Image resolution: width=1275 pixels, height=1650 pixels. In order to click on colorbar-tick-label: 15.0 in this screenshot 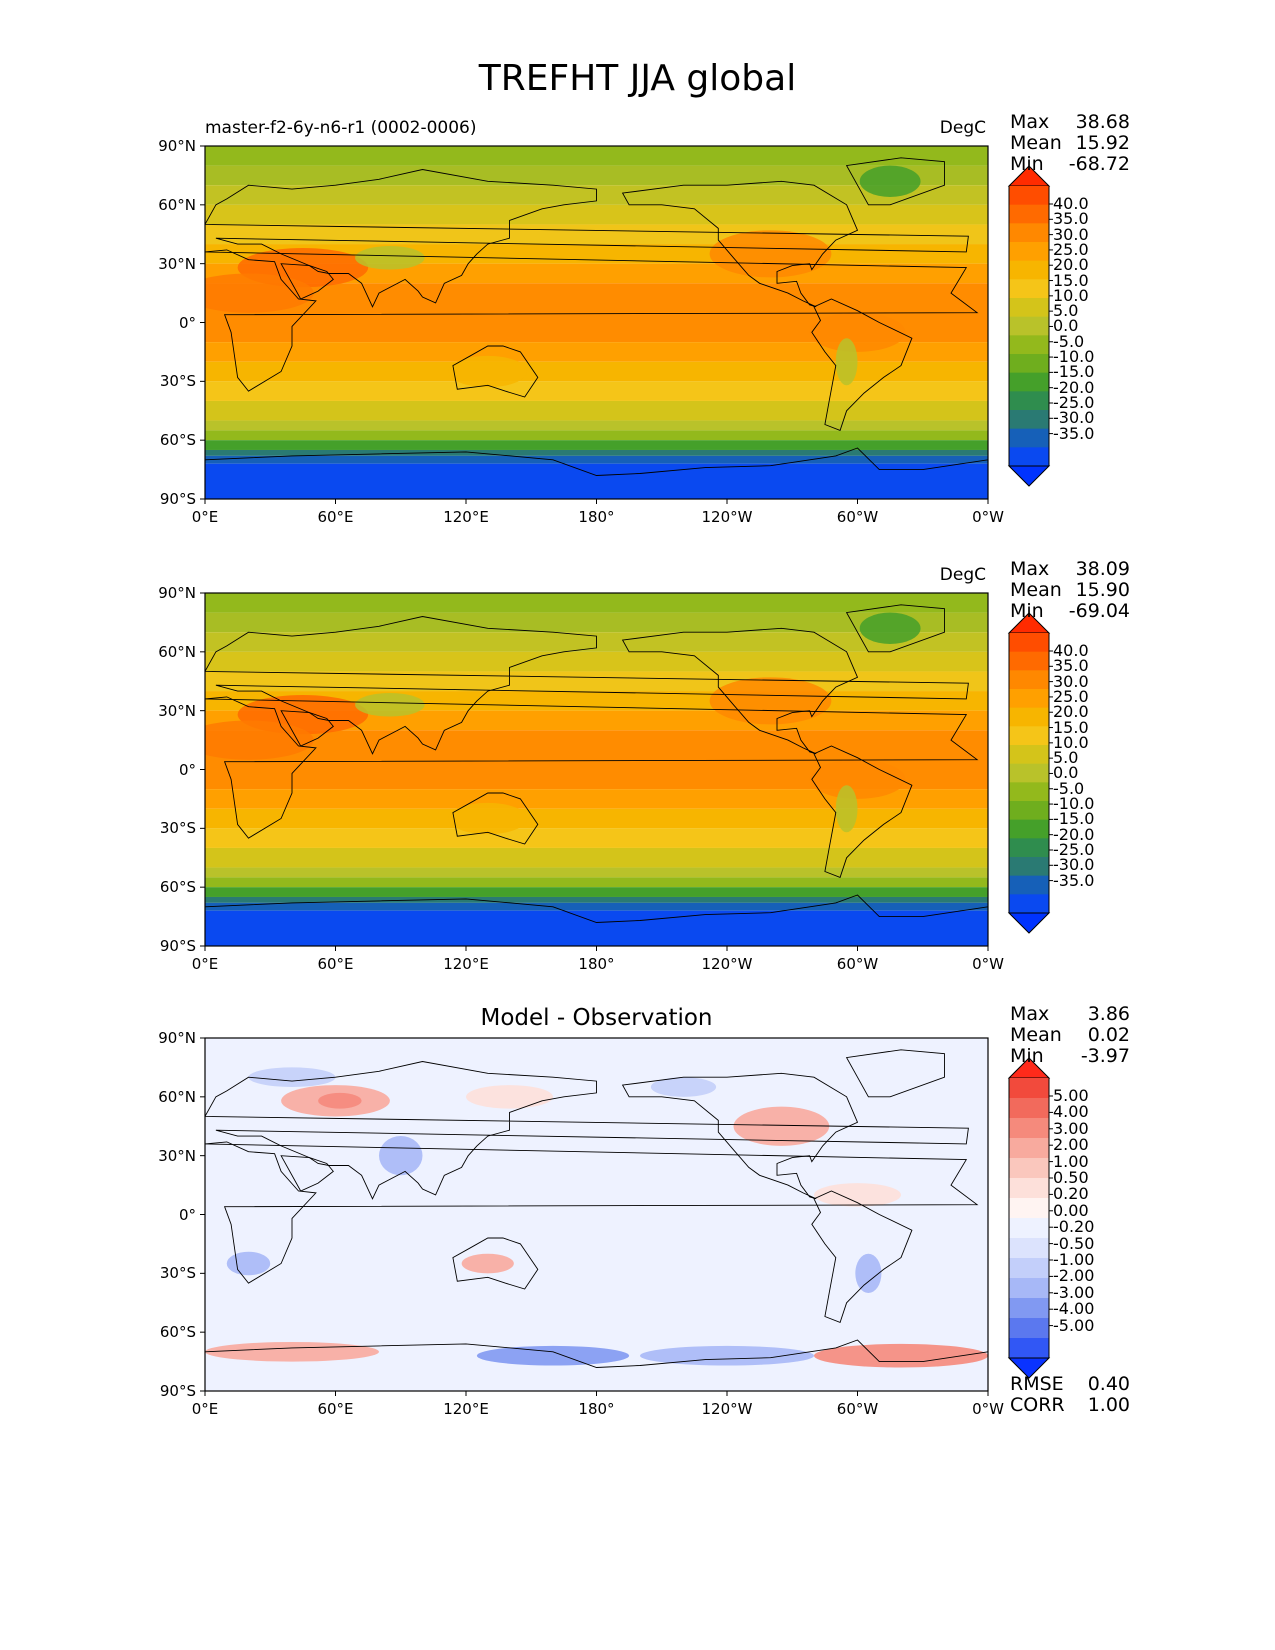, I will do `click(1071, 280)`.